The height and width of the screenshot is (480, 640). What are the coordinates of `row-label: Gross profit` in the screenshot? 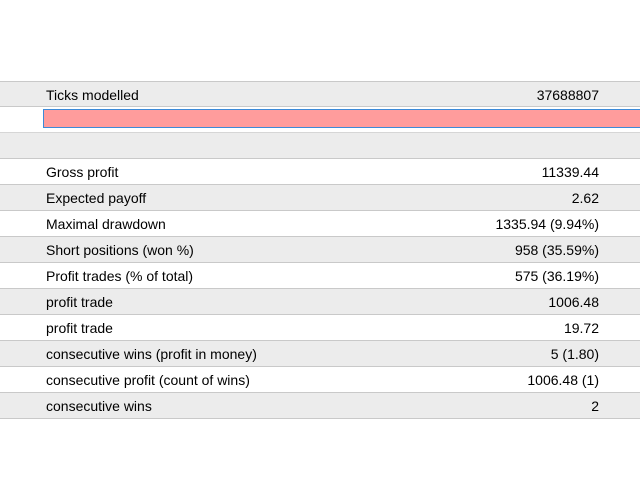 It's located at (82, 172).